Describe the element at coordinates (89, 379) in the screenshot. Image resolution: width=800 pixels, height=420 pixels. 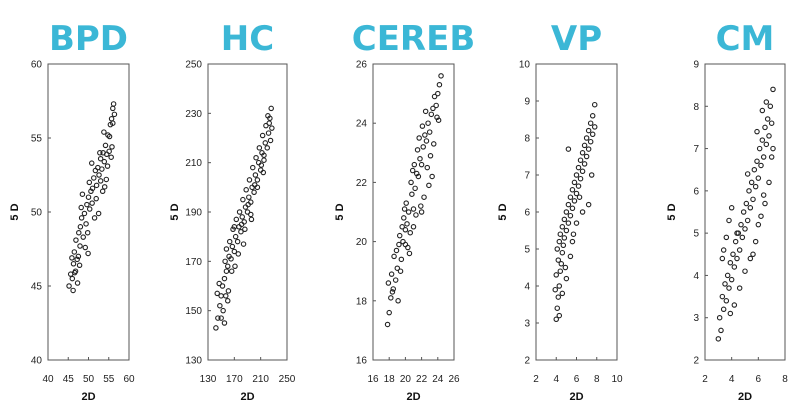
I see `x-tick-label: 50` at that location.